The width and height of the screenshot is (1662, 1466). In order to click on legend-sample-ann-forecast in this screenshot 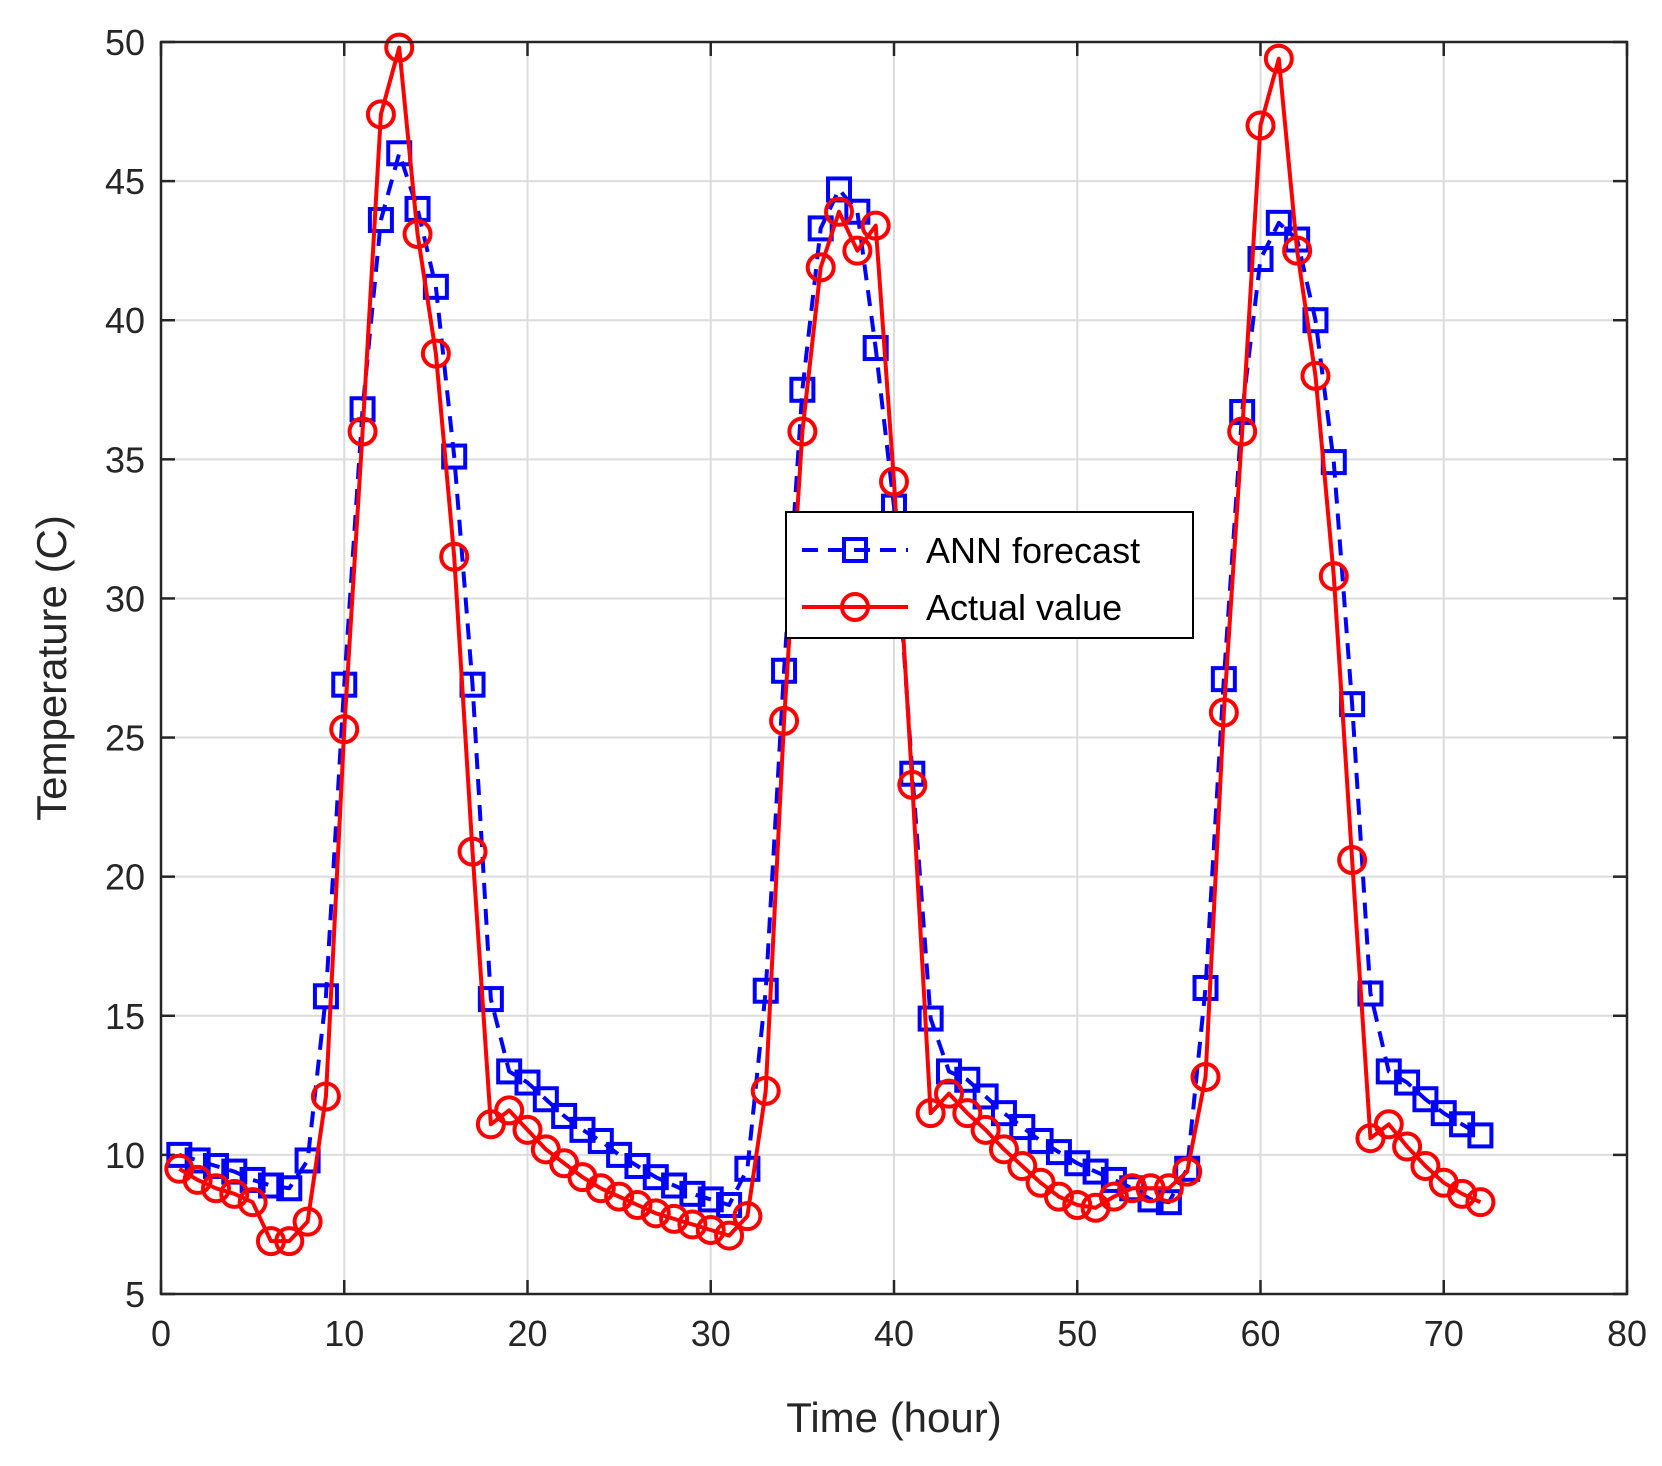, I will do `click(855, 550)`.